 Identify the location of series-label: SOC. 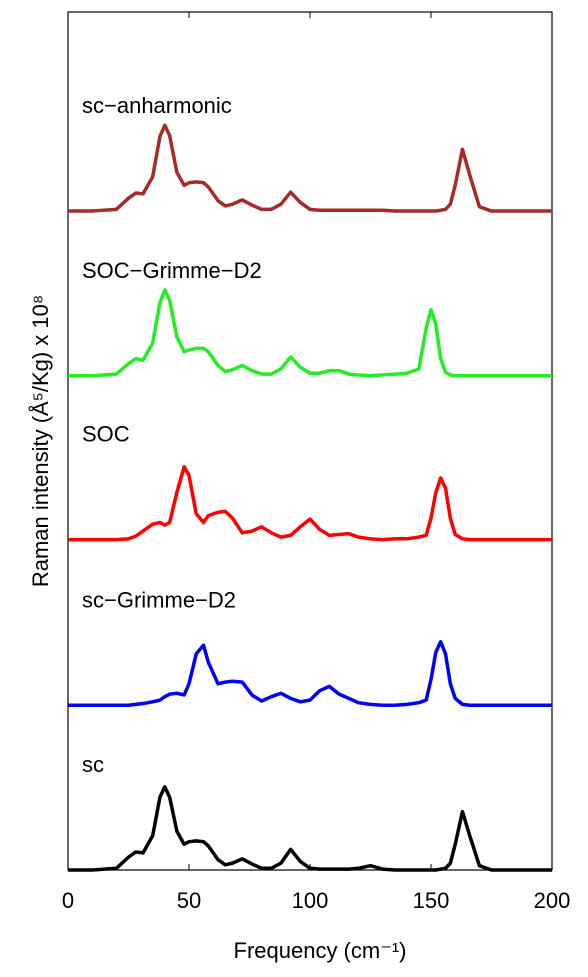
(106, 434).